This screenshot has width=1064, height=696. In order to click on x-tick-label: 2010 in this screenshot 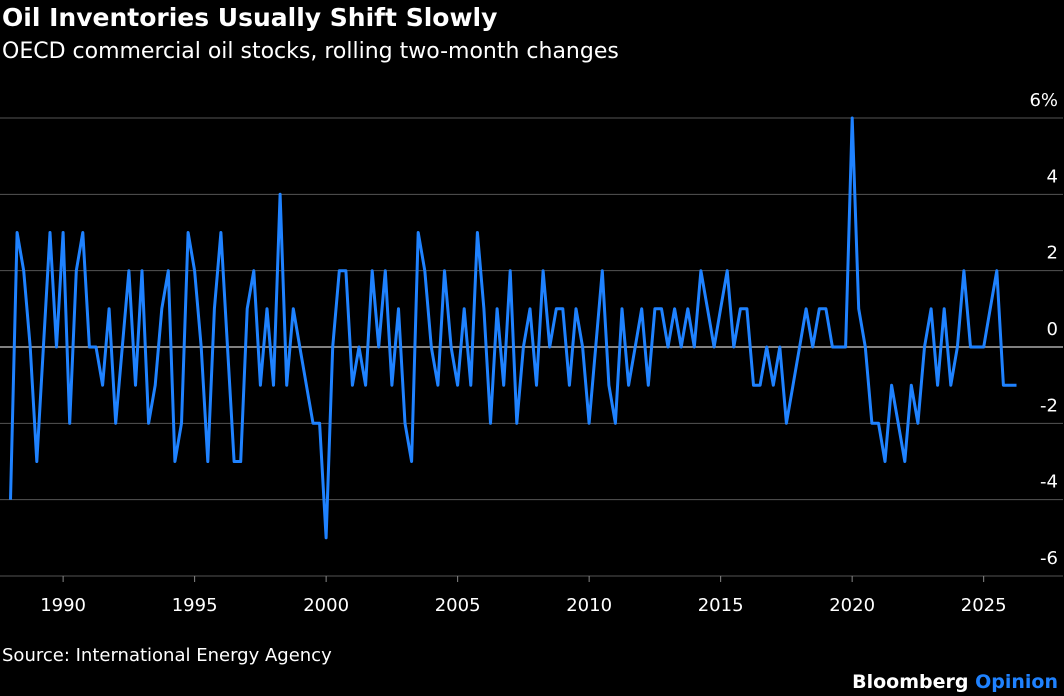, I will do `click(589, 605)`.